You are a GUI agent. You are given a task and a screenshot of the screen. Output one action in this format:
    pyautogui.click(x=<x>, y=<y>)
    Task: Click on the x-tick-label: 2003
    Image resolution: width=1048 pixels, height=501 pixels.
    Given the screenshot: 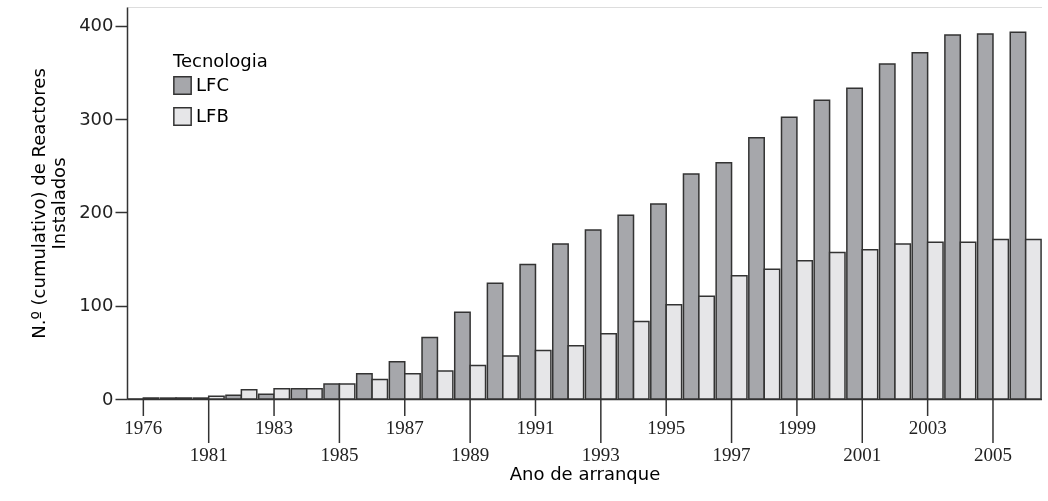 What is the action you would take?
    pyautogui.click(x=927, y=427)
    